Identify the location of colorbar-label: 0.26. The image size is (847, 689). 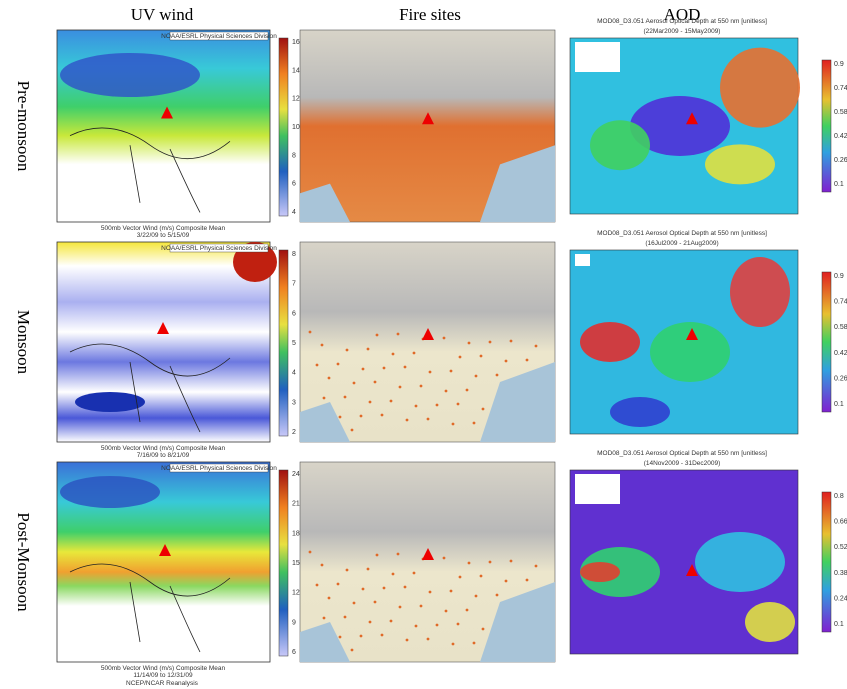
(840, 160).